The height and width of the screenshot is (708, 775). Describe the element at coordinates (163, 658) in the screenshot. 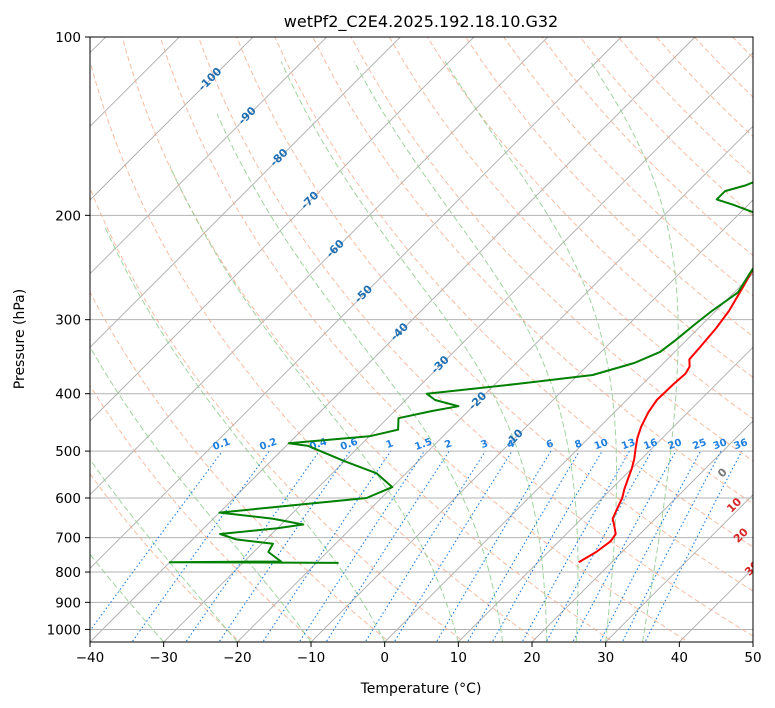

I see `x-tick-label: −30` at that location.